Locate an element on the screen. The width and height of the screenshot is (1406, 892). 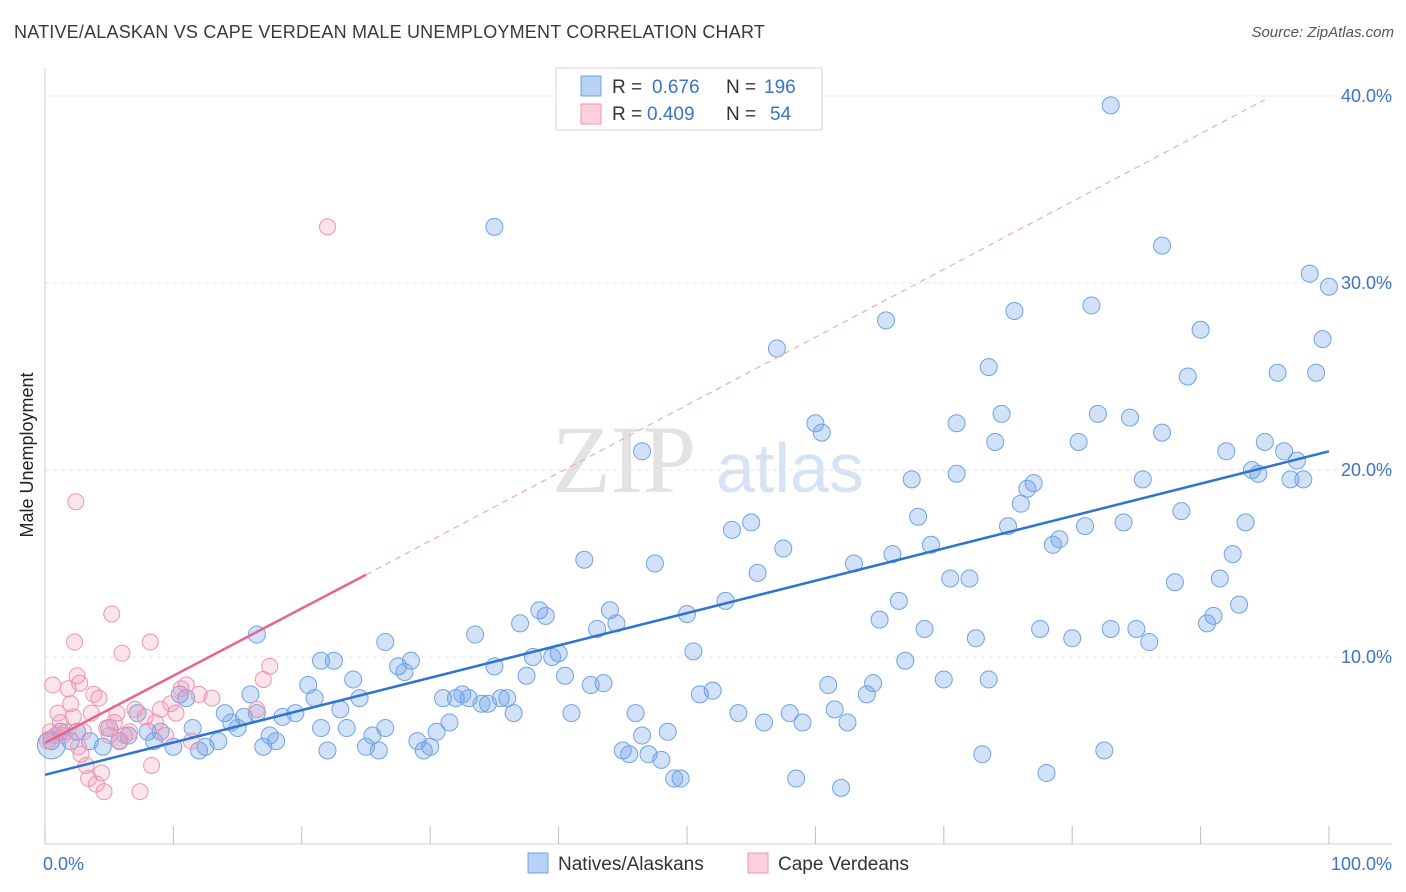
watermark-atlas: atlas is located at coordinates (790, 468).